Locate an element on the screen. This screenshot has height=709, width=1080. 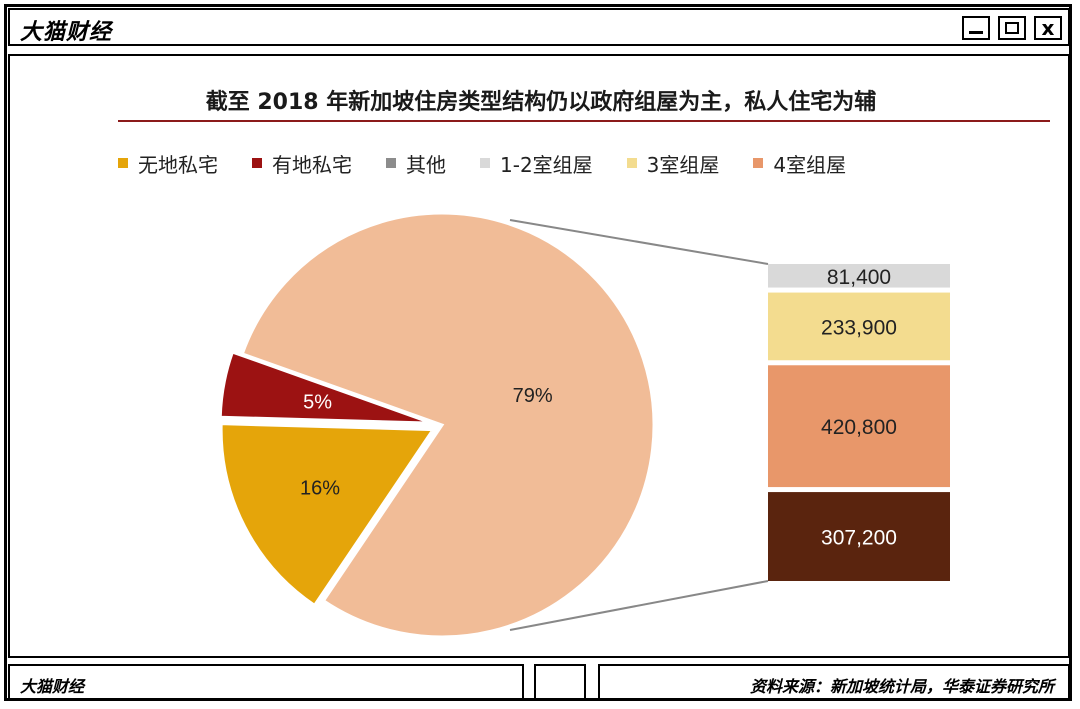
legend-item: 有地私宅 is located at coordinates (302, 163).